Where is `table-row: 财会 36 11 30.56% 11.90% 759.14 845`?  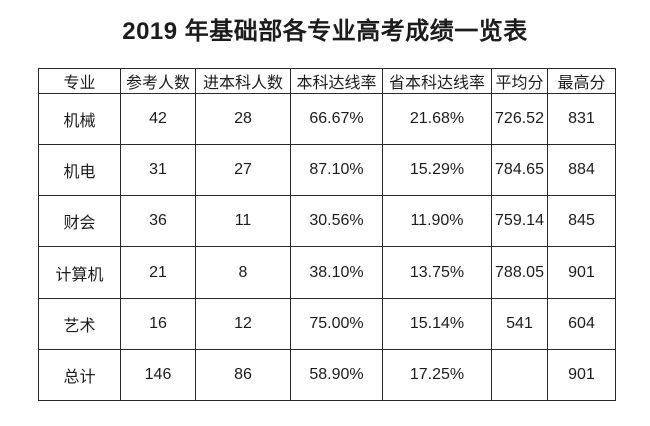 table-row: 财会 36 11 30.56% 11.90% 759.14 845 is located at coordinates (327, 221).